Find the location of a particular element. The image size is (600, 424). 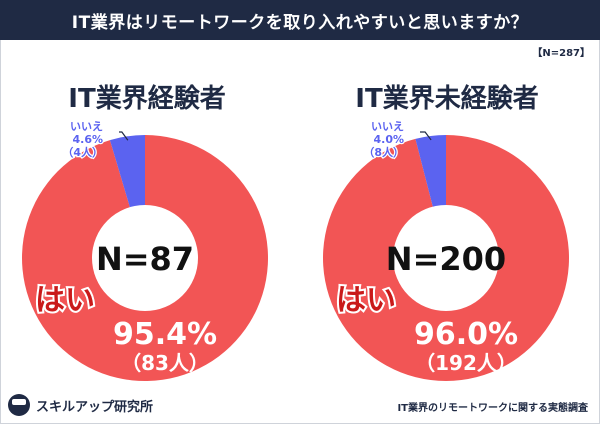

no-leader-line-inexperienced is located at coordinates (426, 136).